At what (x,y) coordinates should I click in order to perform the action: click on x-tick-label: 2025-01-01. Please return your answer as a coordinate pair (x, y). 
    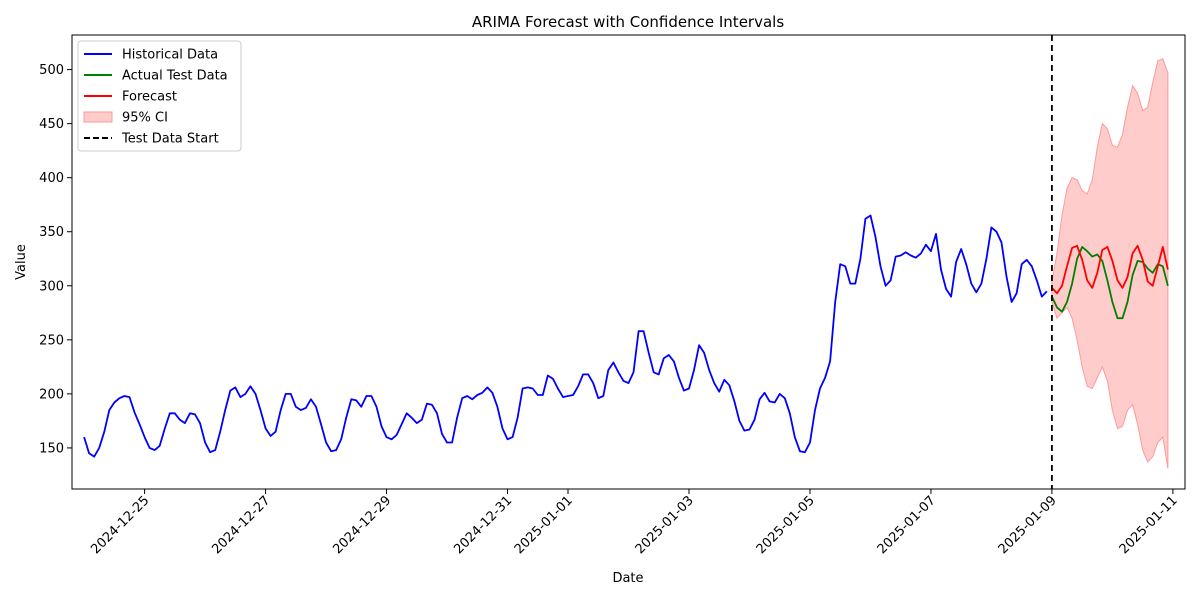
    Looking at the image, I should click on (544, 525).